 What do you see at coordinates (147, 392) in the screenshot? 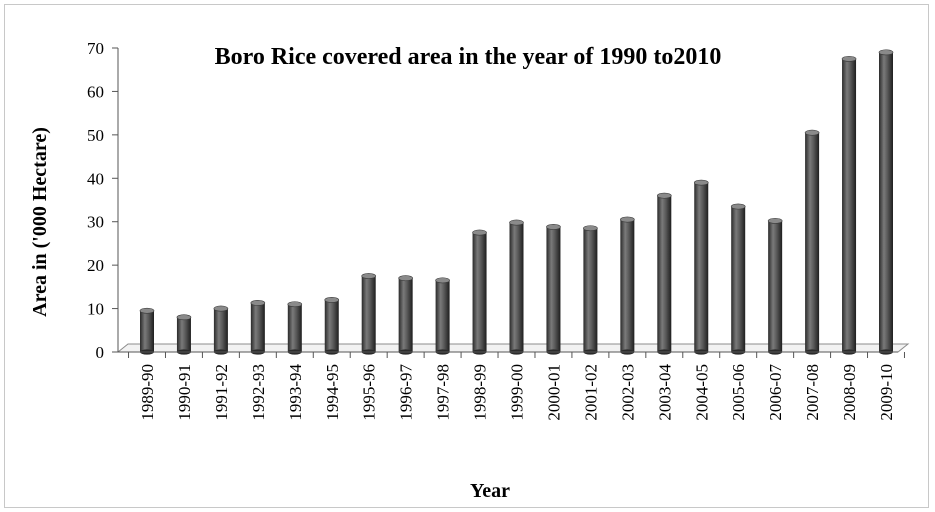
I see `x-tick-label: 1989-90` at bounding box center [147, 392].